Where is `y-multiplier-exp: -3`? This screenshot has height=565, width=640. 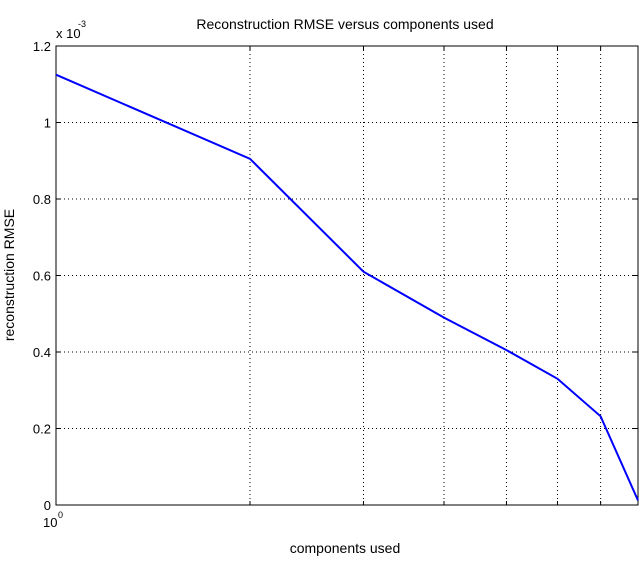 y-multiplier-exp: -3 is located at coordinates (82, 24).